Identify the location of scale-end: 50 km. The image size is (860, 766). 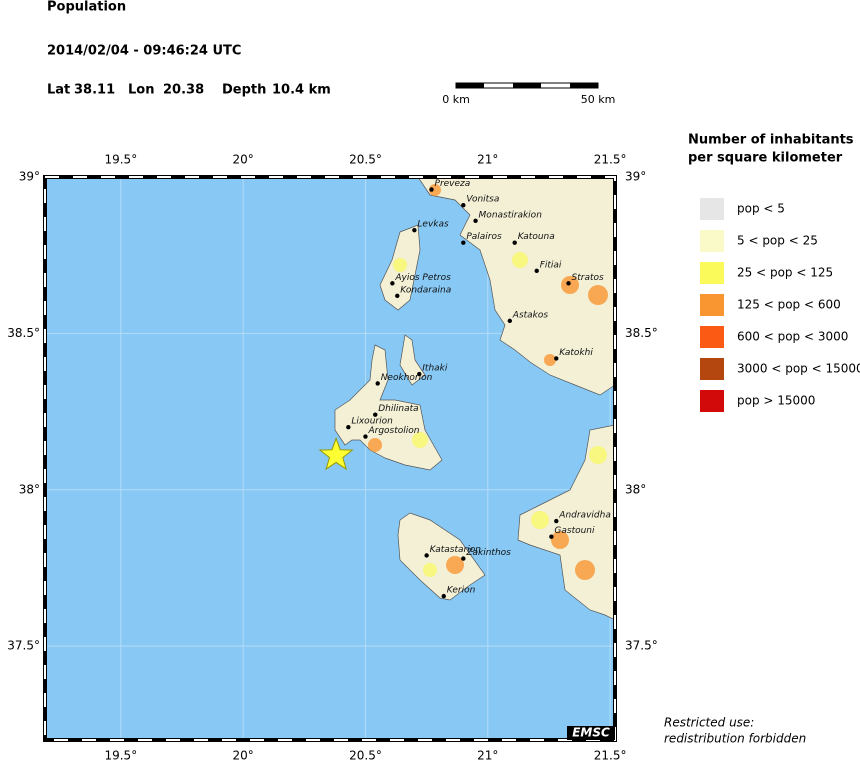
(598, 99).